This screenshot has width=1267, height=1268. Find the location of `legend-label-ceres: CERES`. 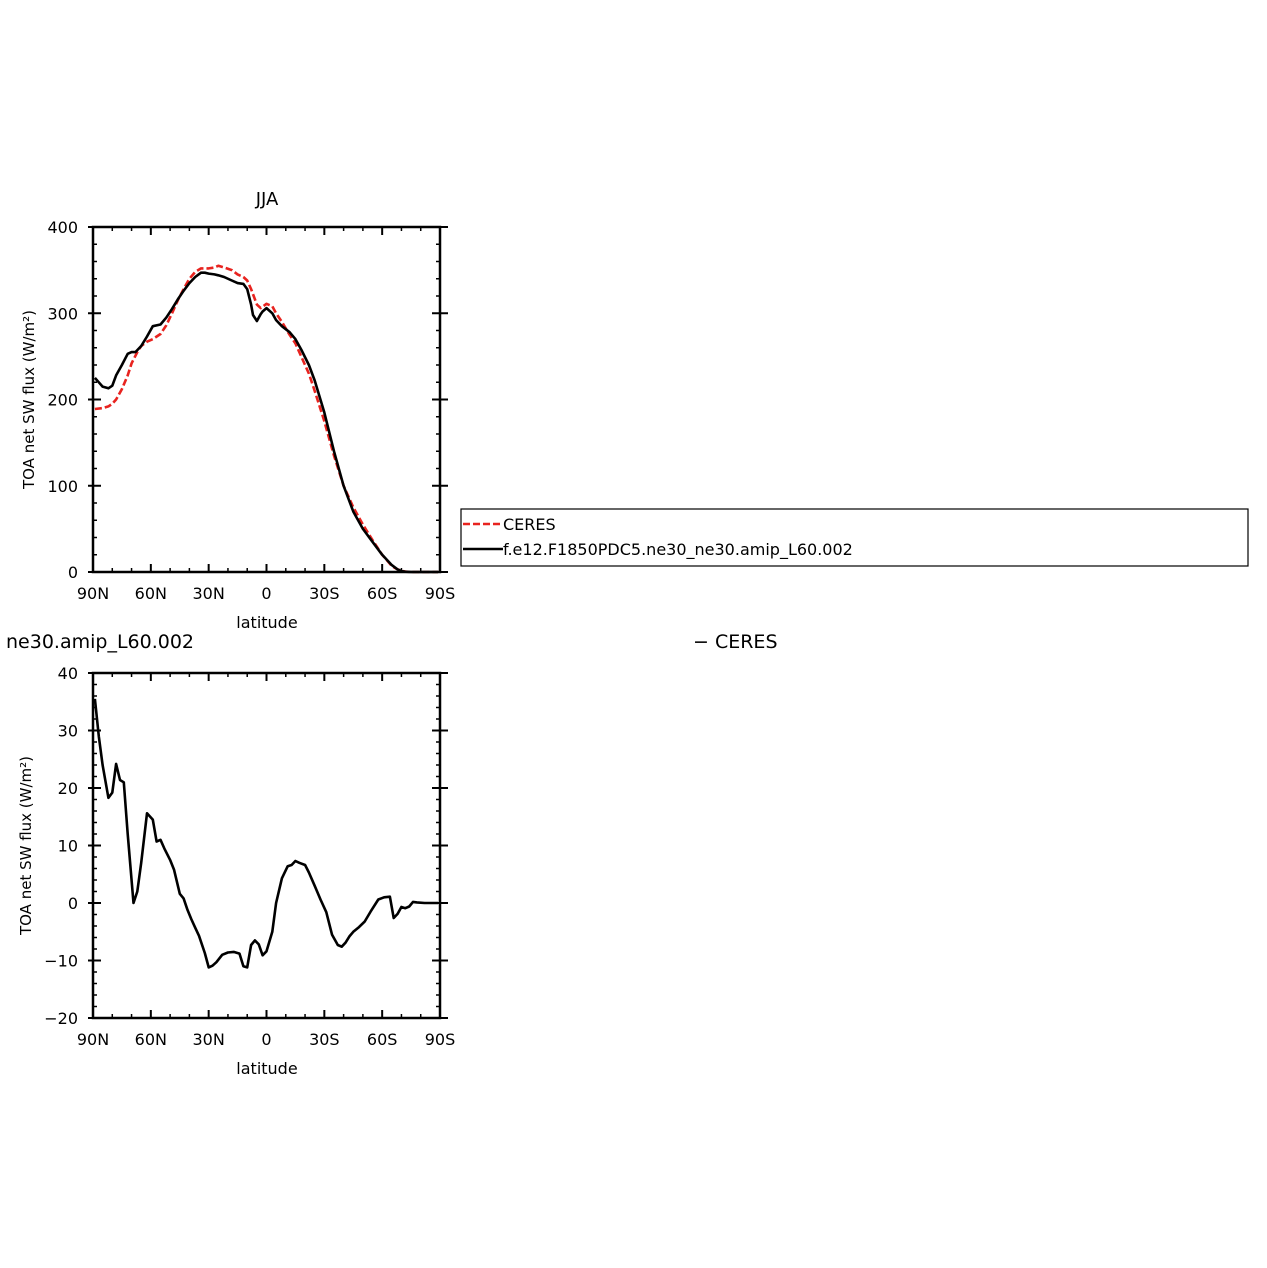

legend-label-ceres: CERES is located at coordinates (529, 524).